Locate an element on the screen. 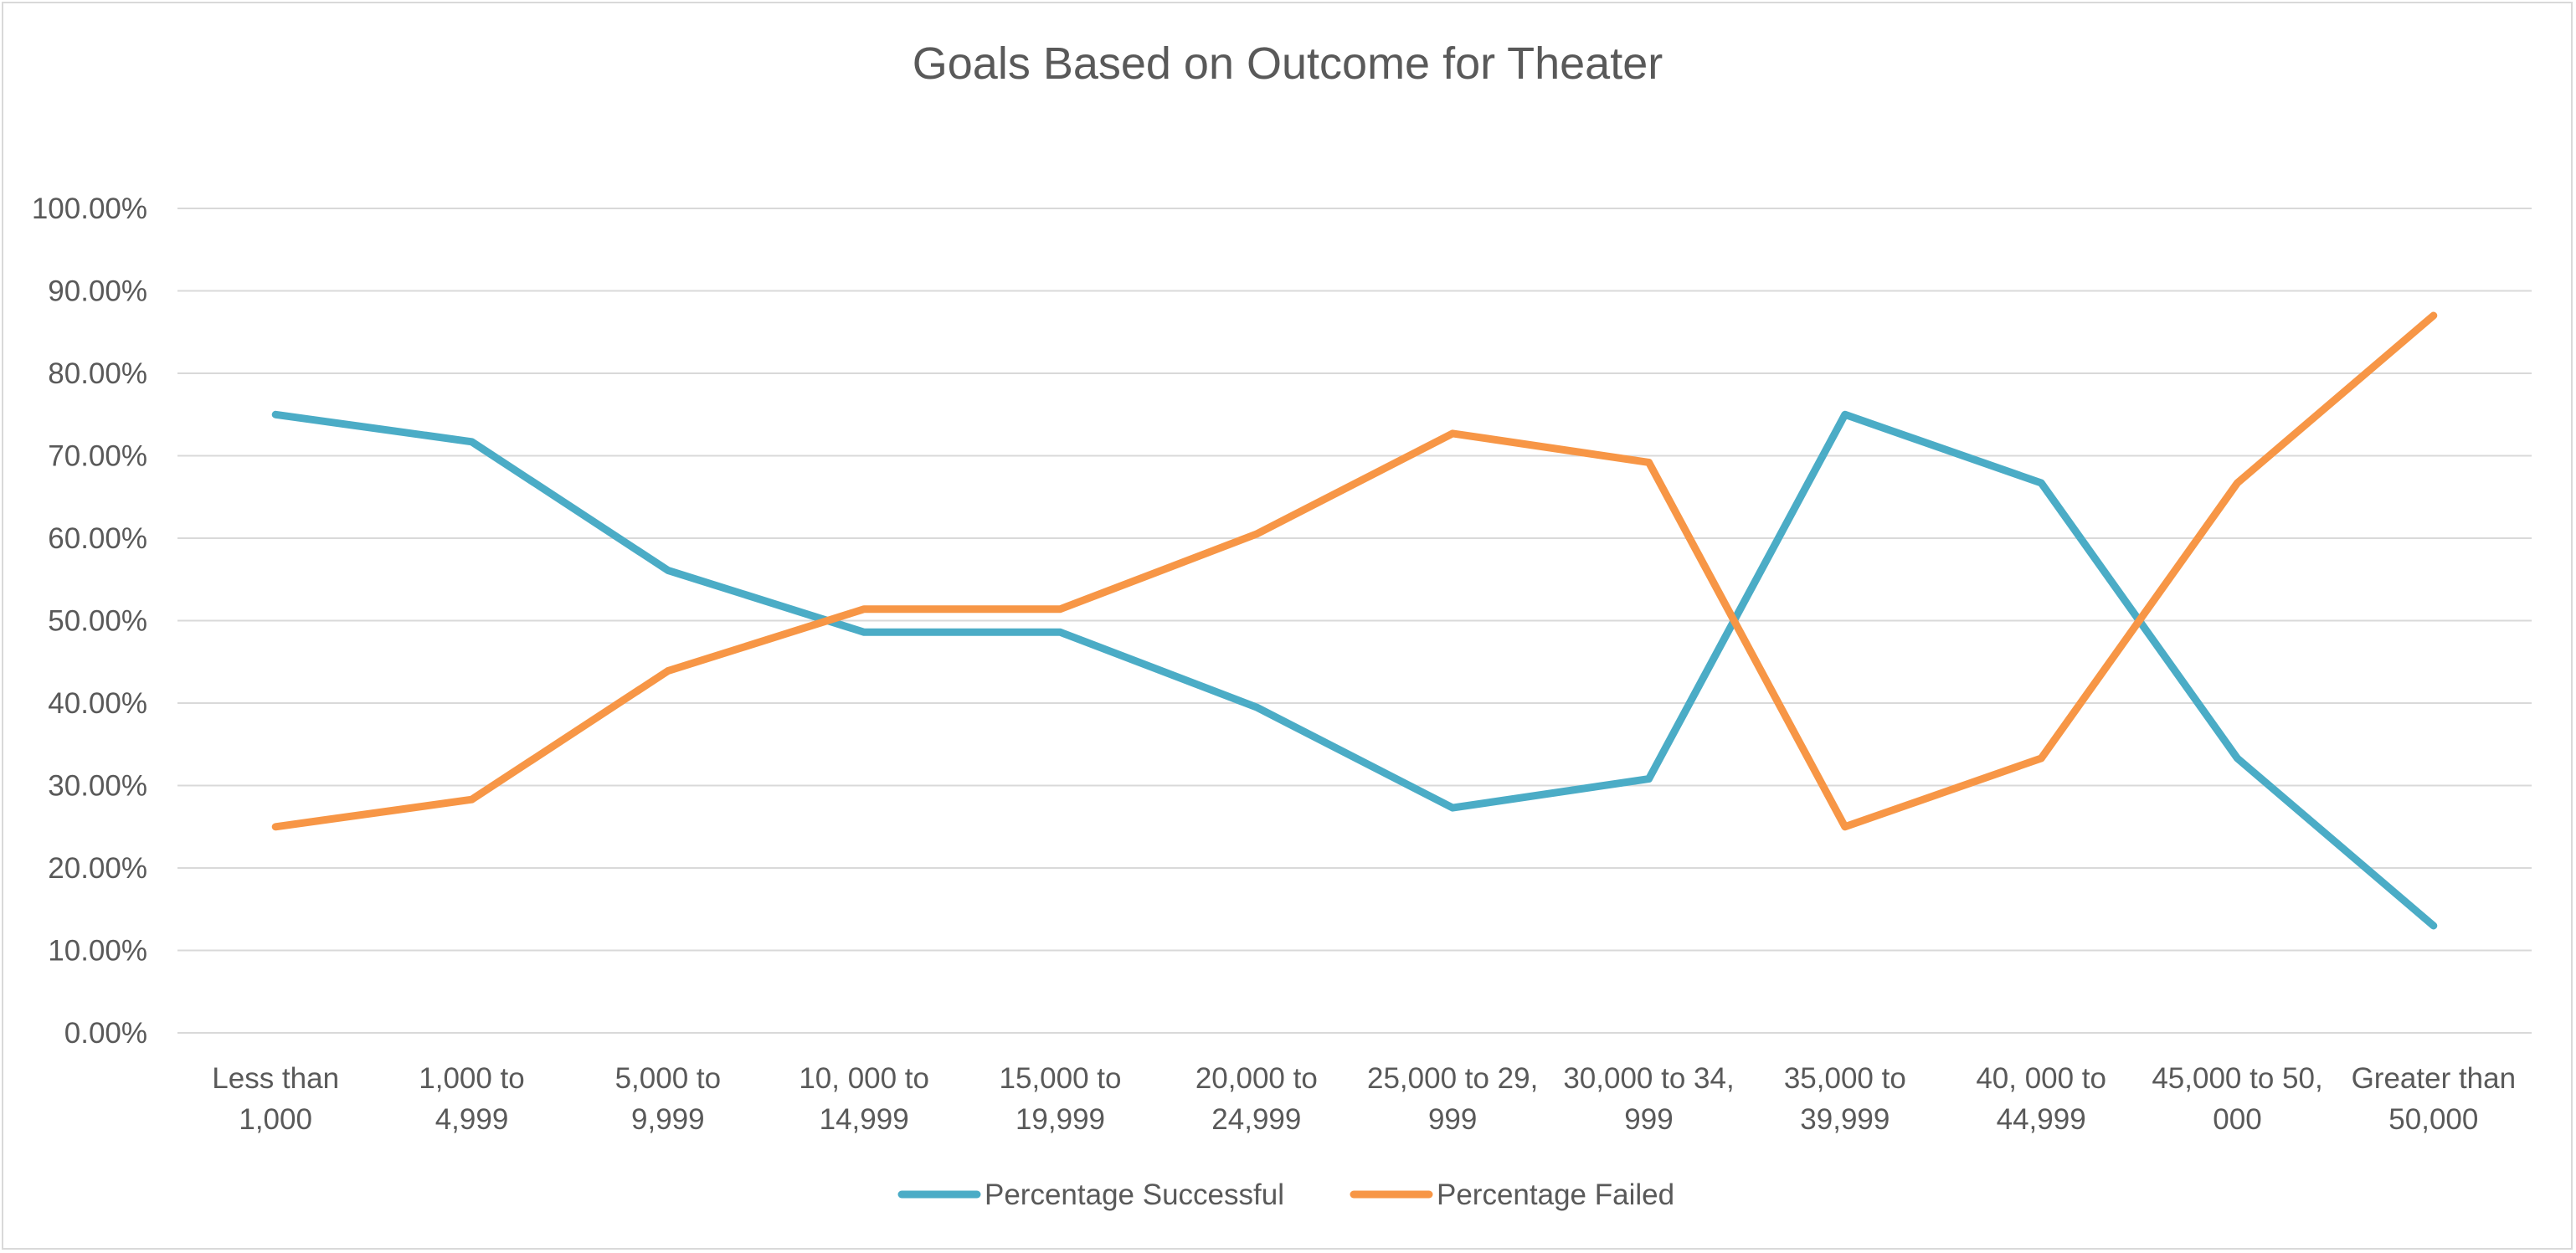 This screenshot has width=2576, height=1253. y-tick-label: 60.00% is located at coordinates (98, 538).